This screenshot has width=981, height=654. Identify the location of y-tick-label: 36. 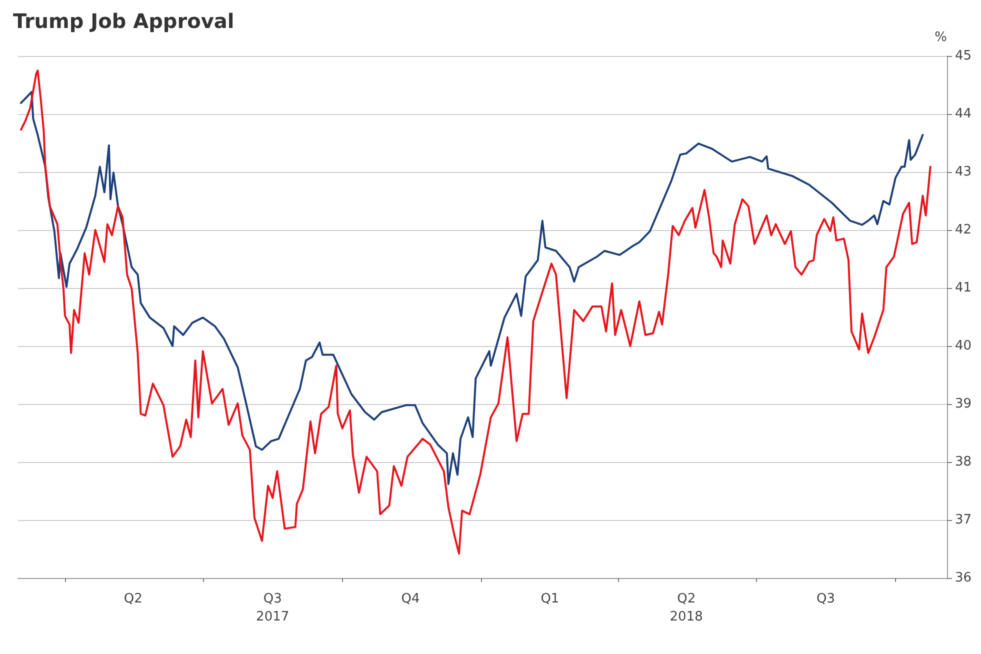
(963, 578).